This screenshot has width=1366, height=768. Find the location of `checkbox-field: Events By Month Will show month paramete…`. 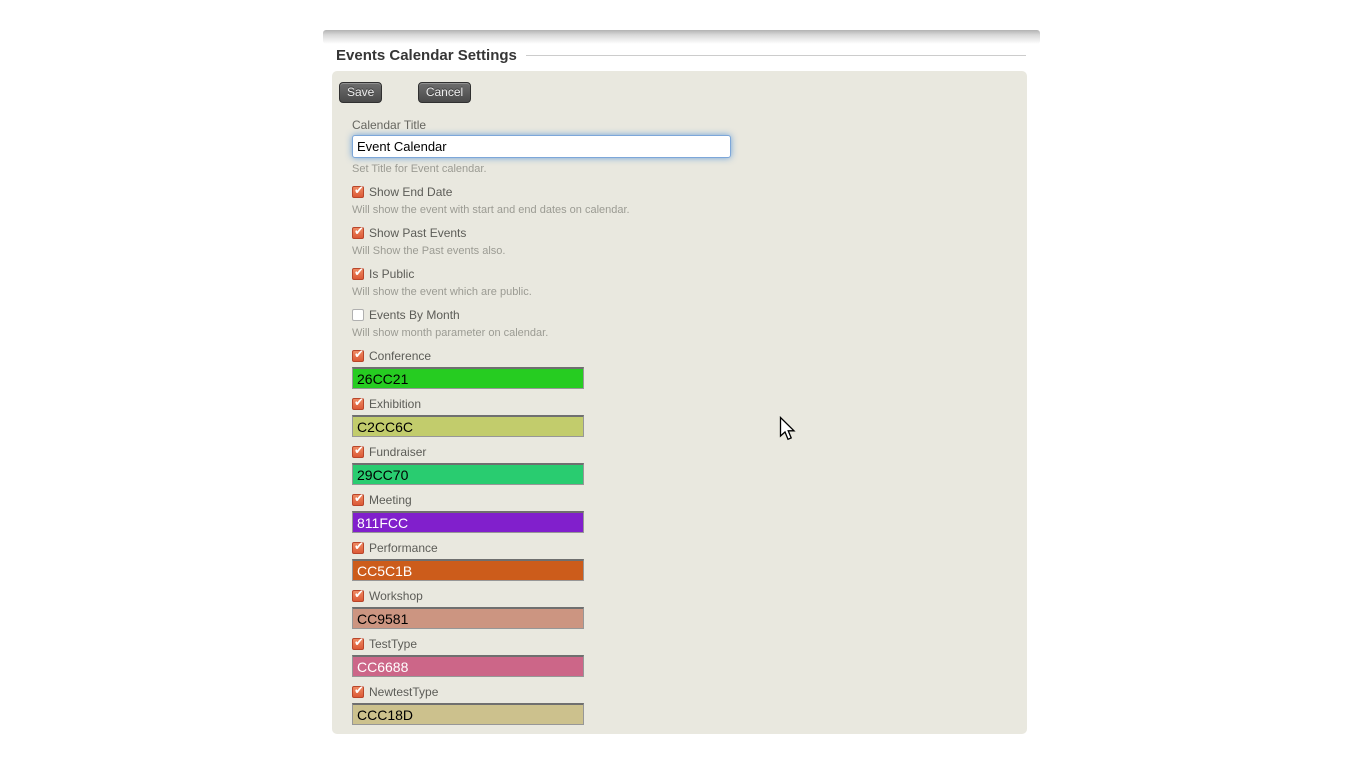

checkbox-field: Events By Month Will show month paramete… is located at coordinates (689, 323).